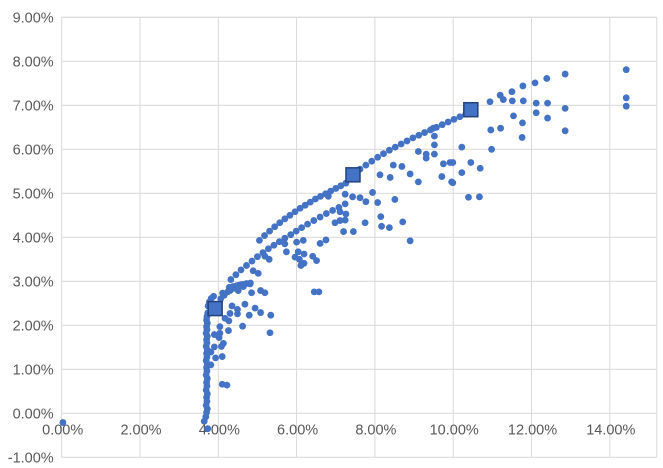 The width and height of the screenshot is (663, 468). Describe the element at coordinates (33, 238) in the screenshot. I see `y-axis-label: 4.00%` at that location.